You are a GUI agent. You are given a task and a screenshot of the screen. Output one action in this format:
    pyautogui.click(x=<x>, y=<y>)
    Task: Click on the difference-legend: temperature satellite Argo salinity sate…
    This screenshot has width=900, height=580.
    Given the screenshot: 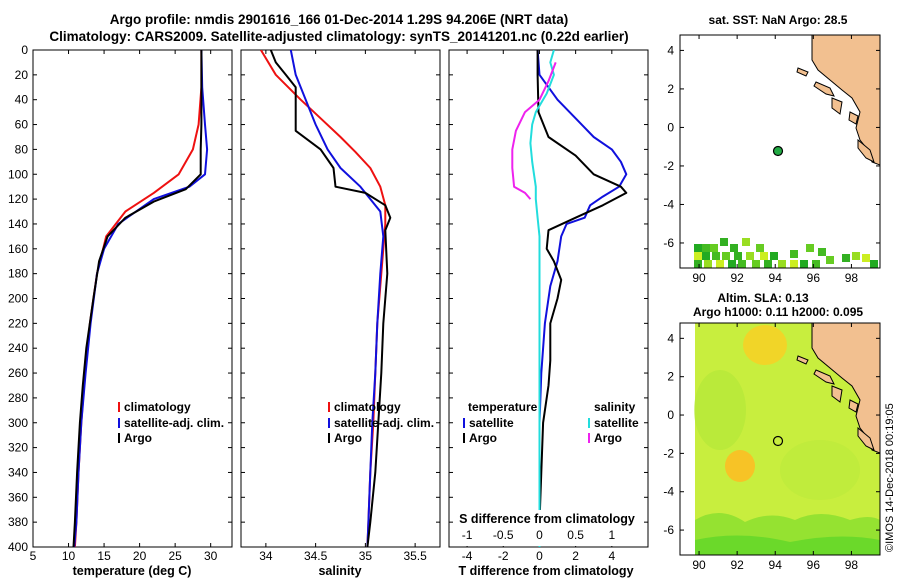 What is the action you would take?
    pyautogui.click(x=551, y=422)
    